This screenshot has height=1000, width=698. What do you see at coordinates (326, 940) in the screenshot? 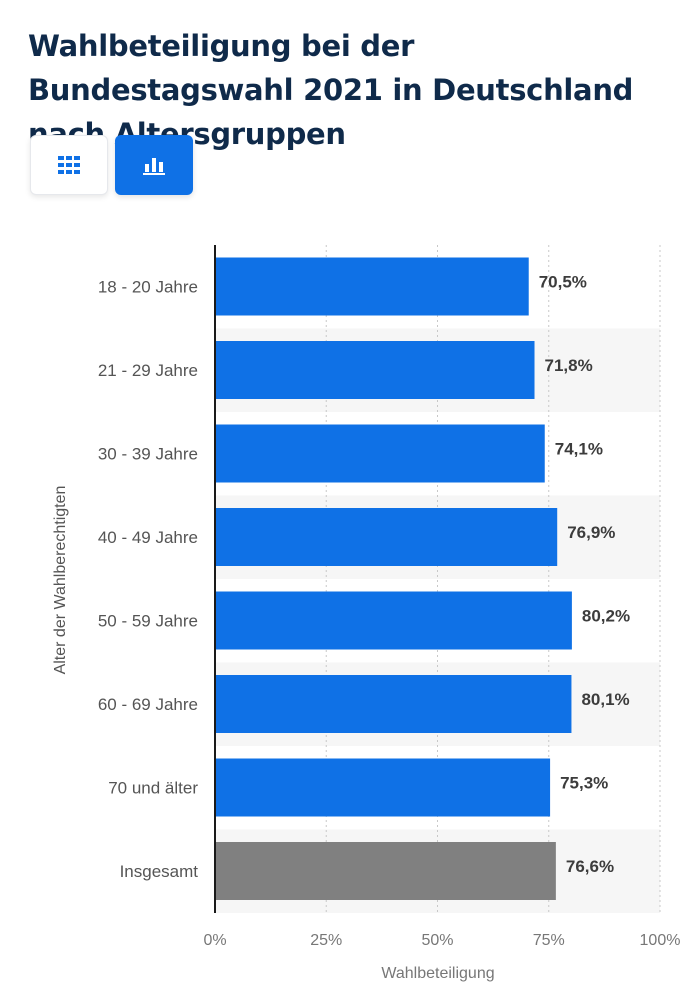
I see `x-tick-label: 25%` at bounding box center [326, 940].